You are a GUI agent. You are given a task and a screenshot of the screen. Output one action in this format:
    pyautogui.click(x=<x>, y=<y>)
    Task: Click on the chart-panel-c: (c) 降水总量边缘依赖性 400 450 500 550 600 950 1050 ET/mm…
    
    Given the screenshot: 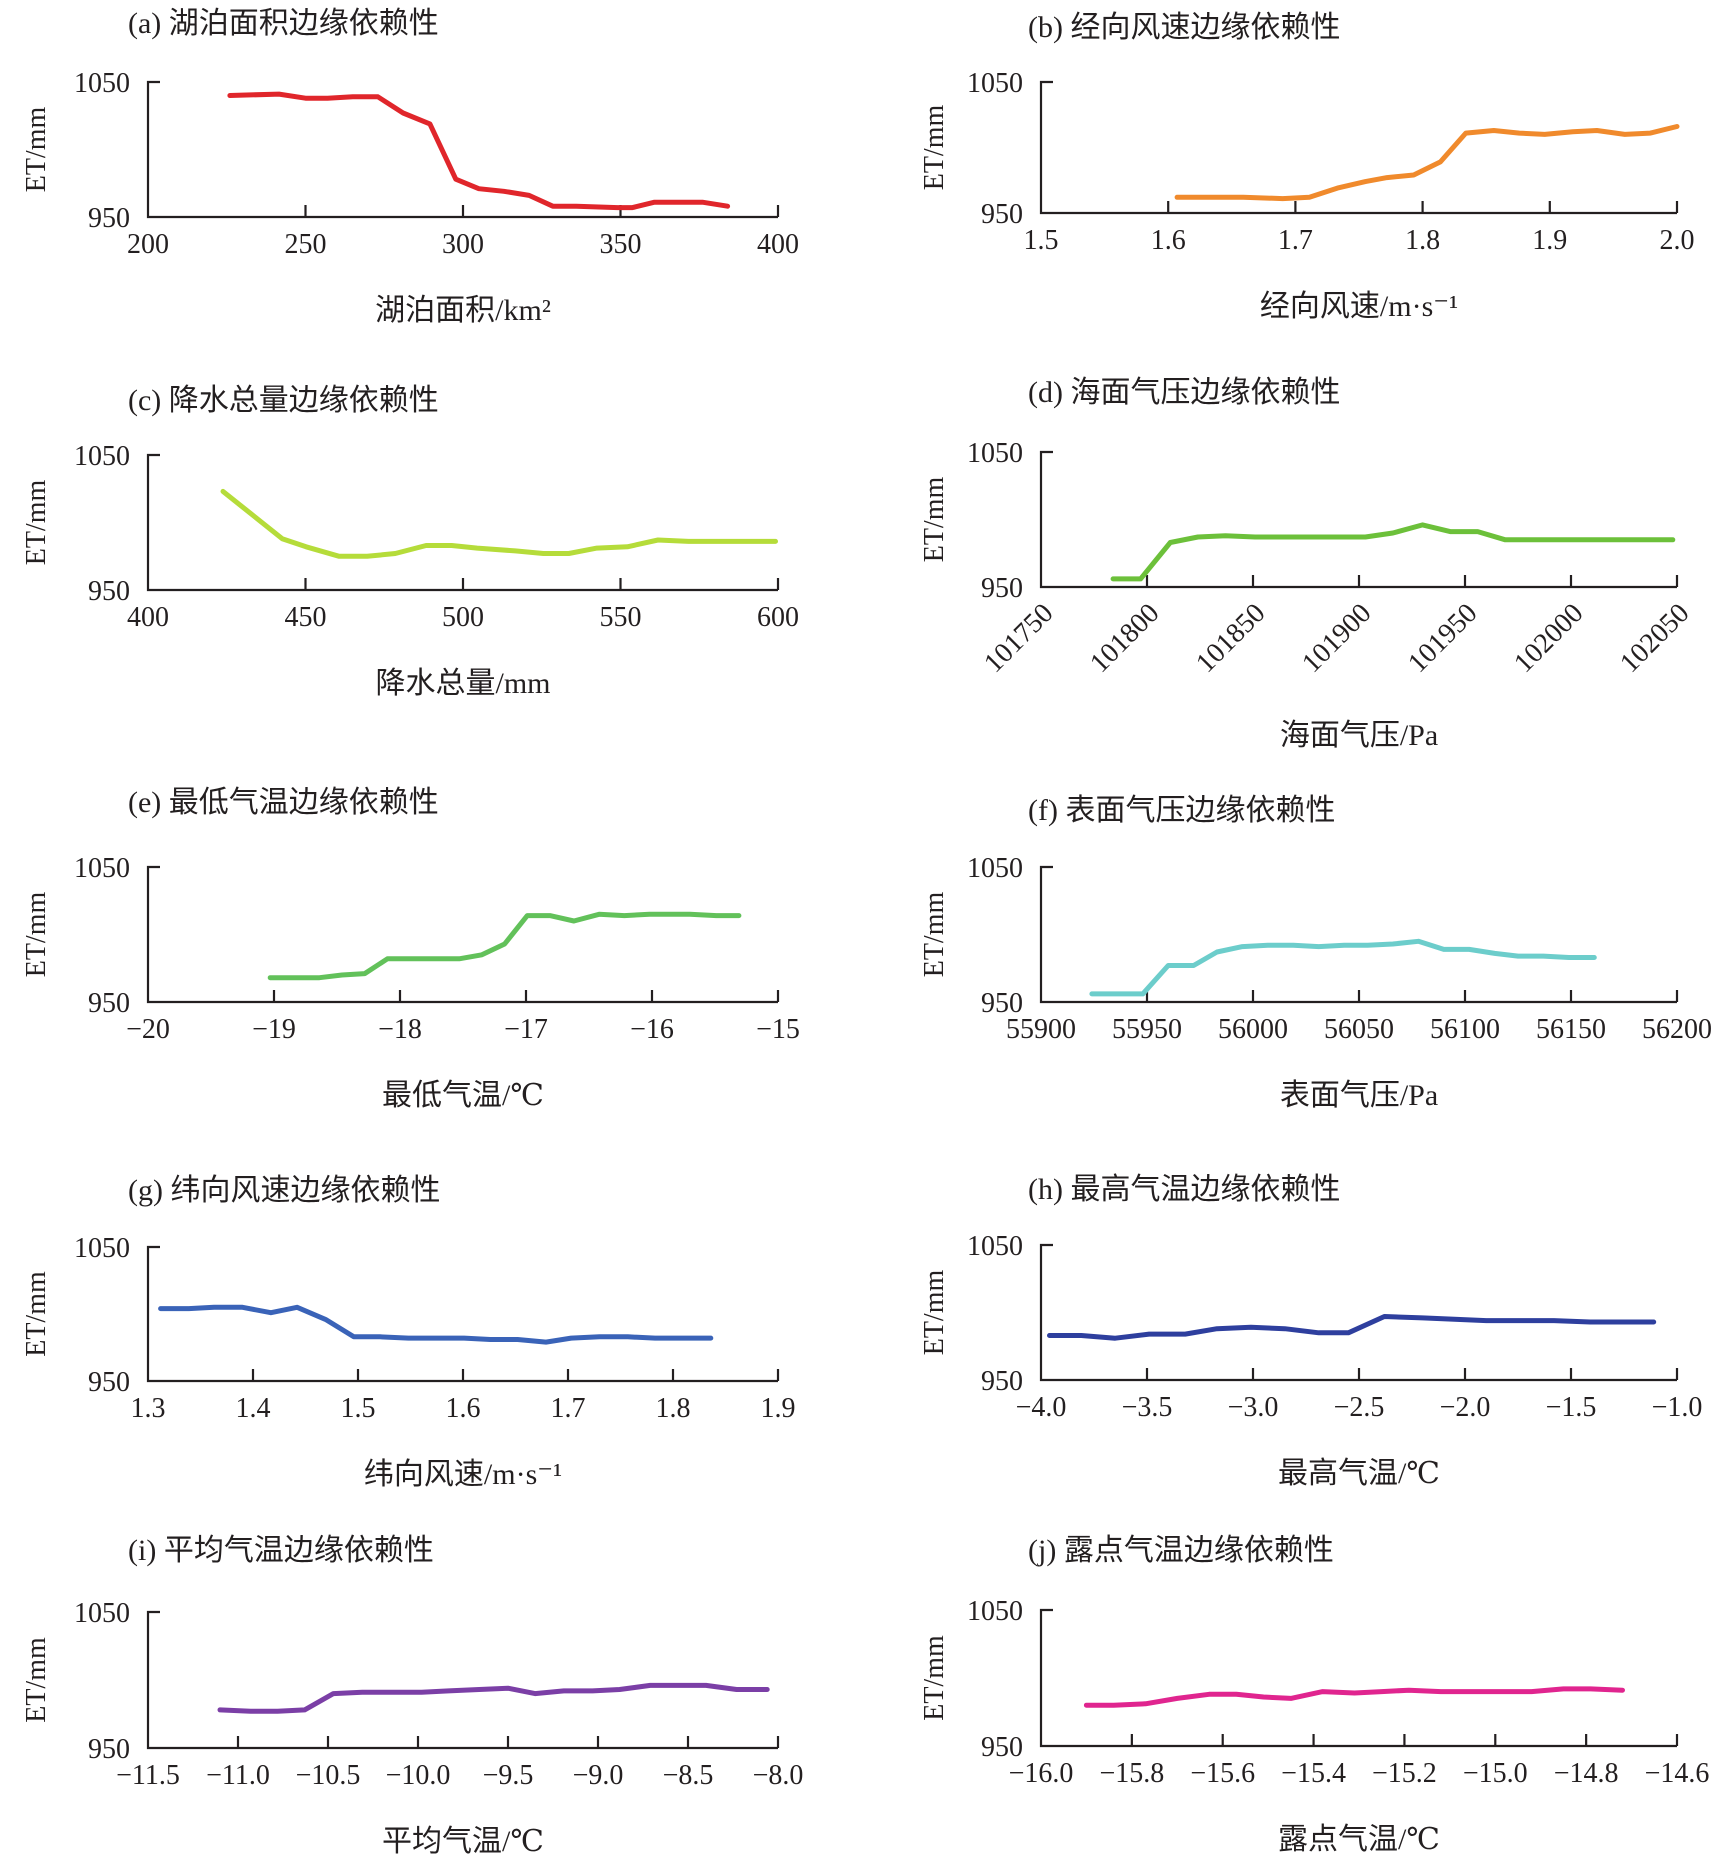 What is the action you would take?
    pyautogui.click(x=410, y=542)
    